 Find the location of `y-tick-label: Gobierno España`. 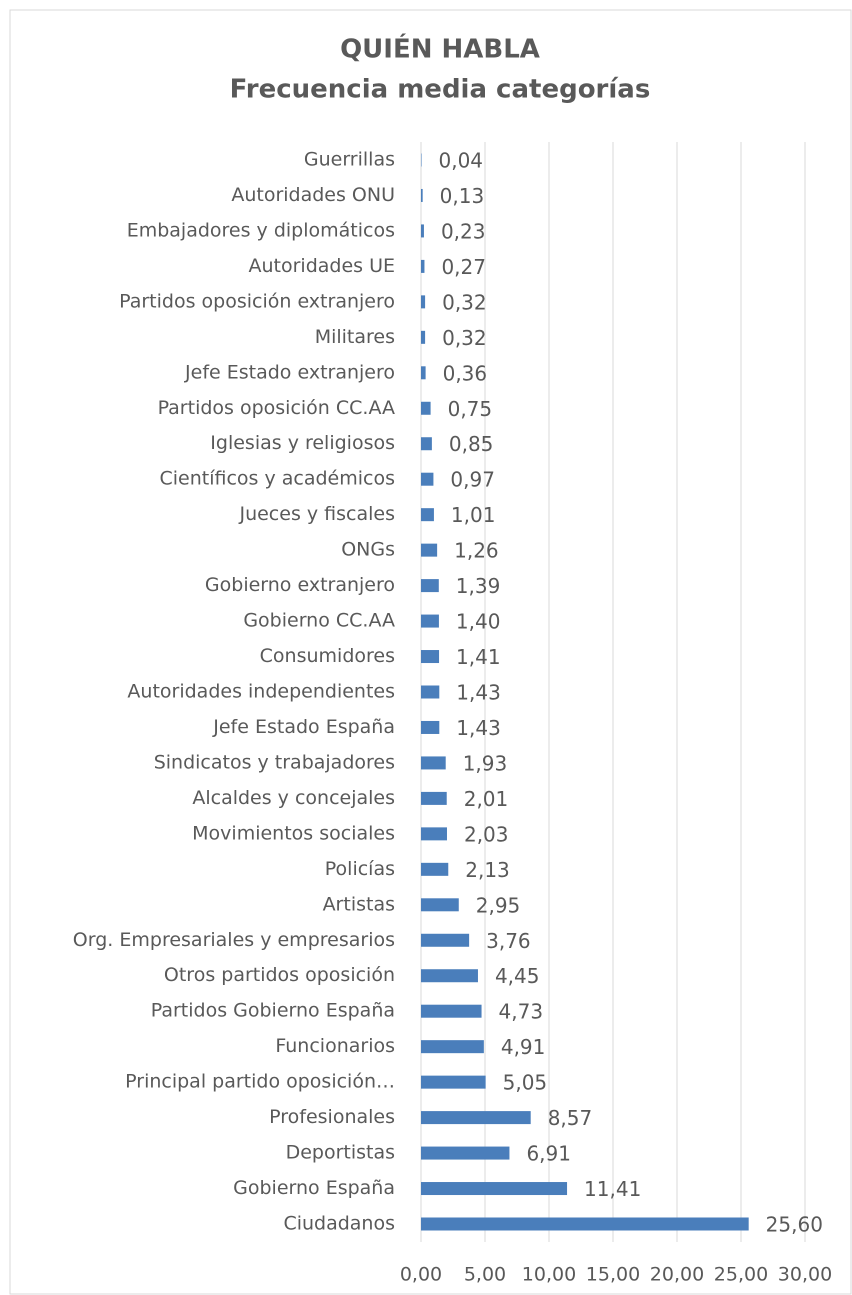

y-tick-label: Gobierno España is located at coordinates (314, 1188).